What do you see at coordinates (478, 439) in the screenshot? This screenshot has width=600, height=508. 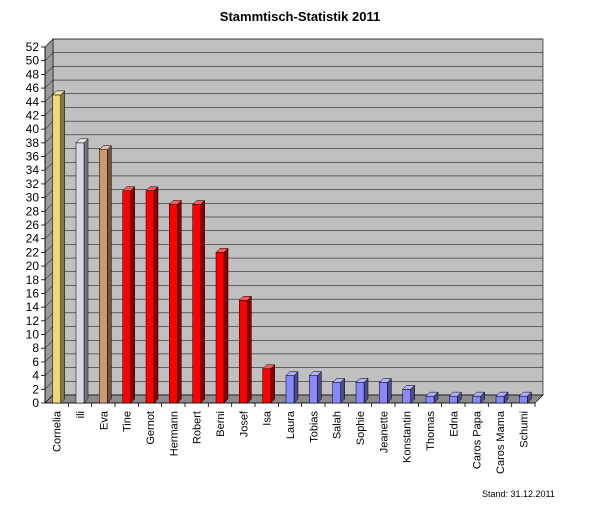 I see `x-tick-label: Caros Papa` at bounding box center [478, 439].